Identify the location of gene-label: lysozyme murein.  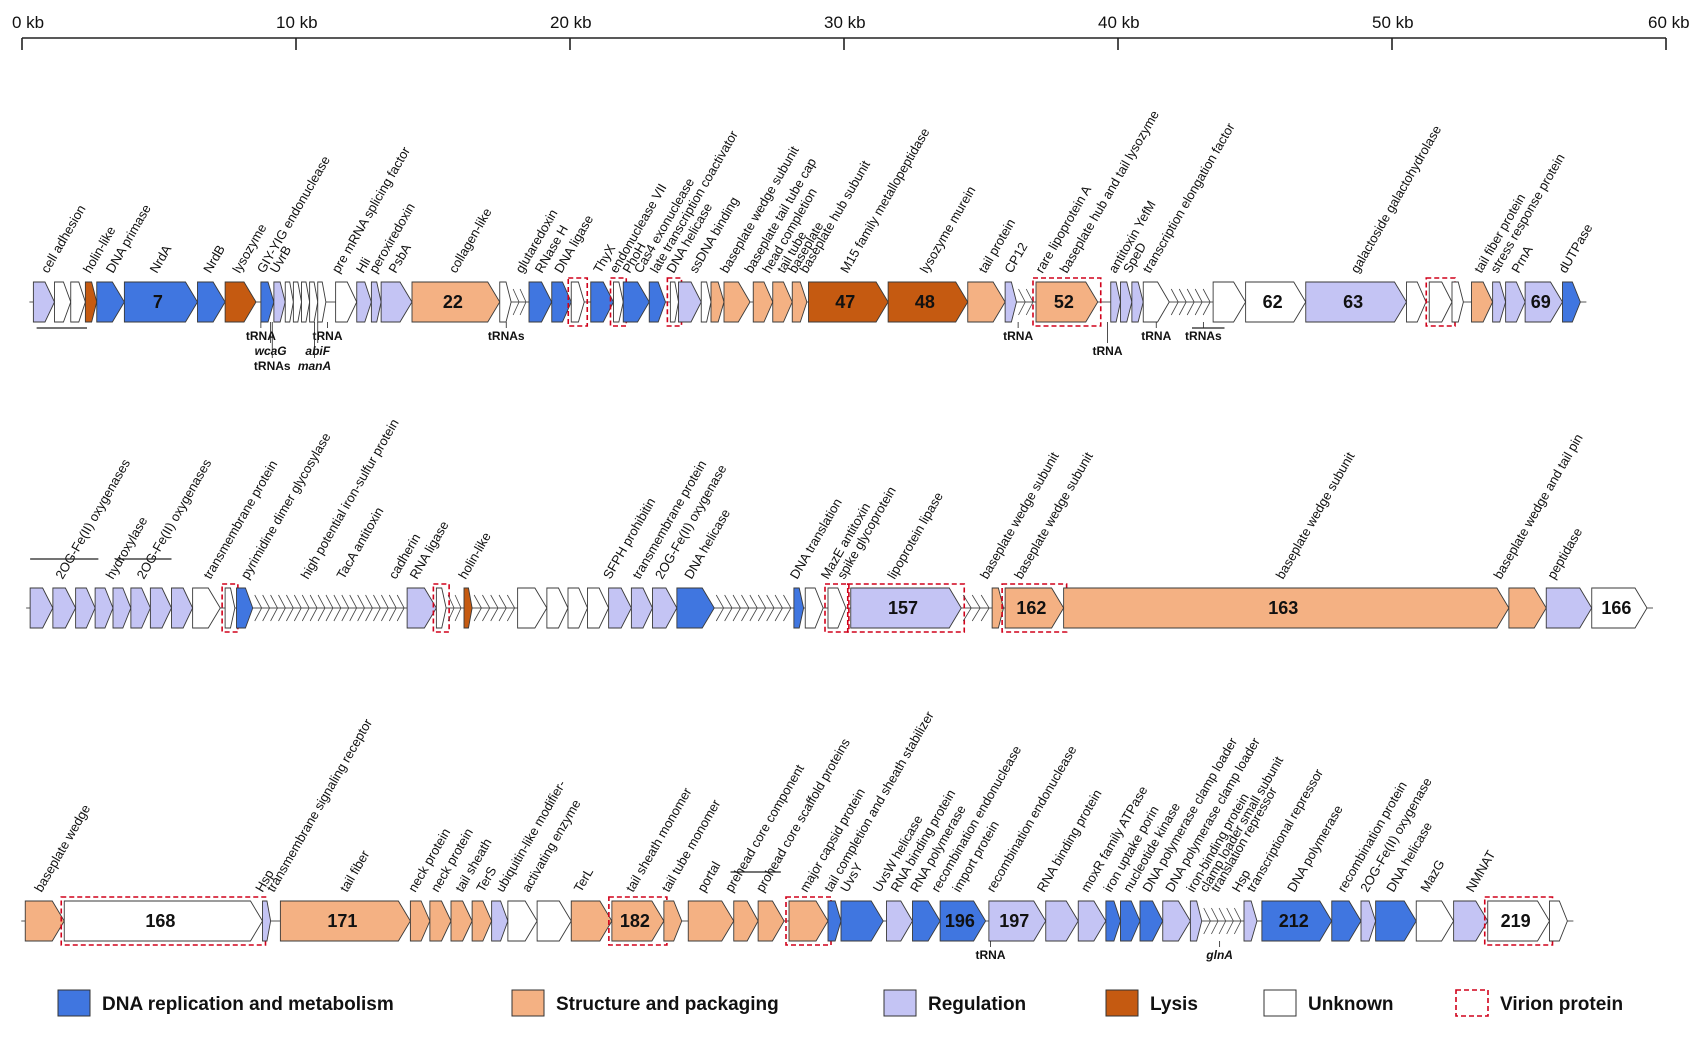
(948, 230).